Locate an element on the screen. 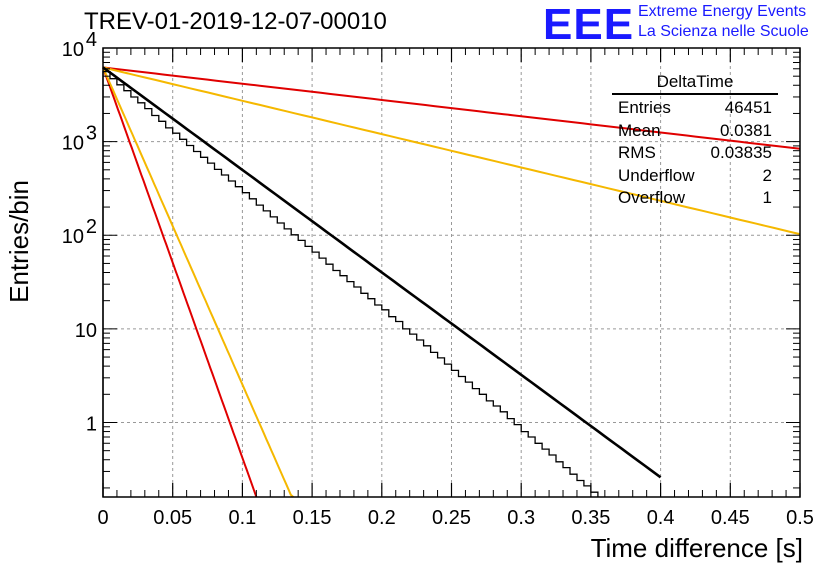 The height and width of the screenshot is (572, 836). y-tick-label: 1 is located at coordinates (91, 424).